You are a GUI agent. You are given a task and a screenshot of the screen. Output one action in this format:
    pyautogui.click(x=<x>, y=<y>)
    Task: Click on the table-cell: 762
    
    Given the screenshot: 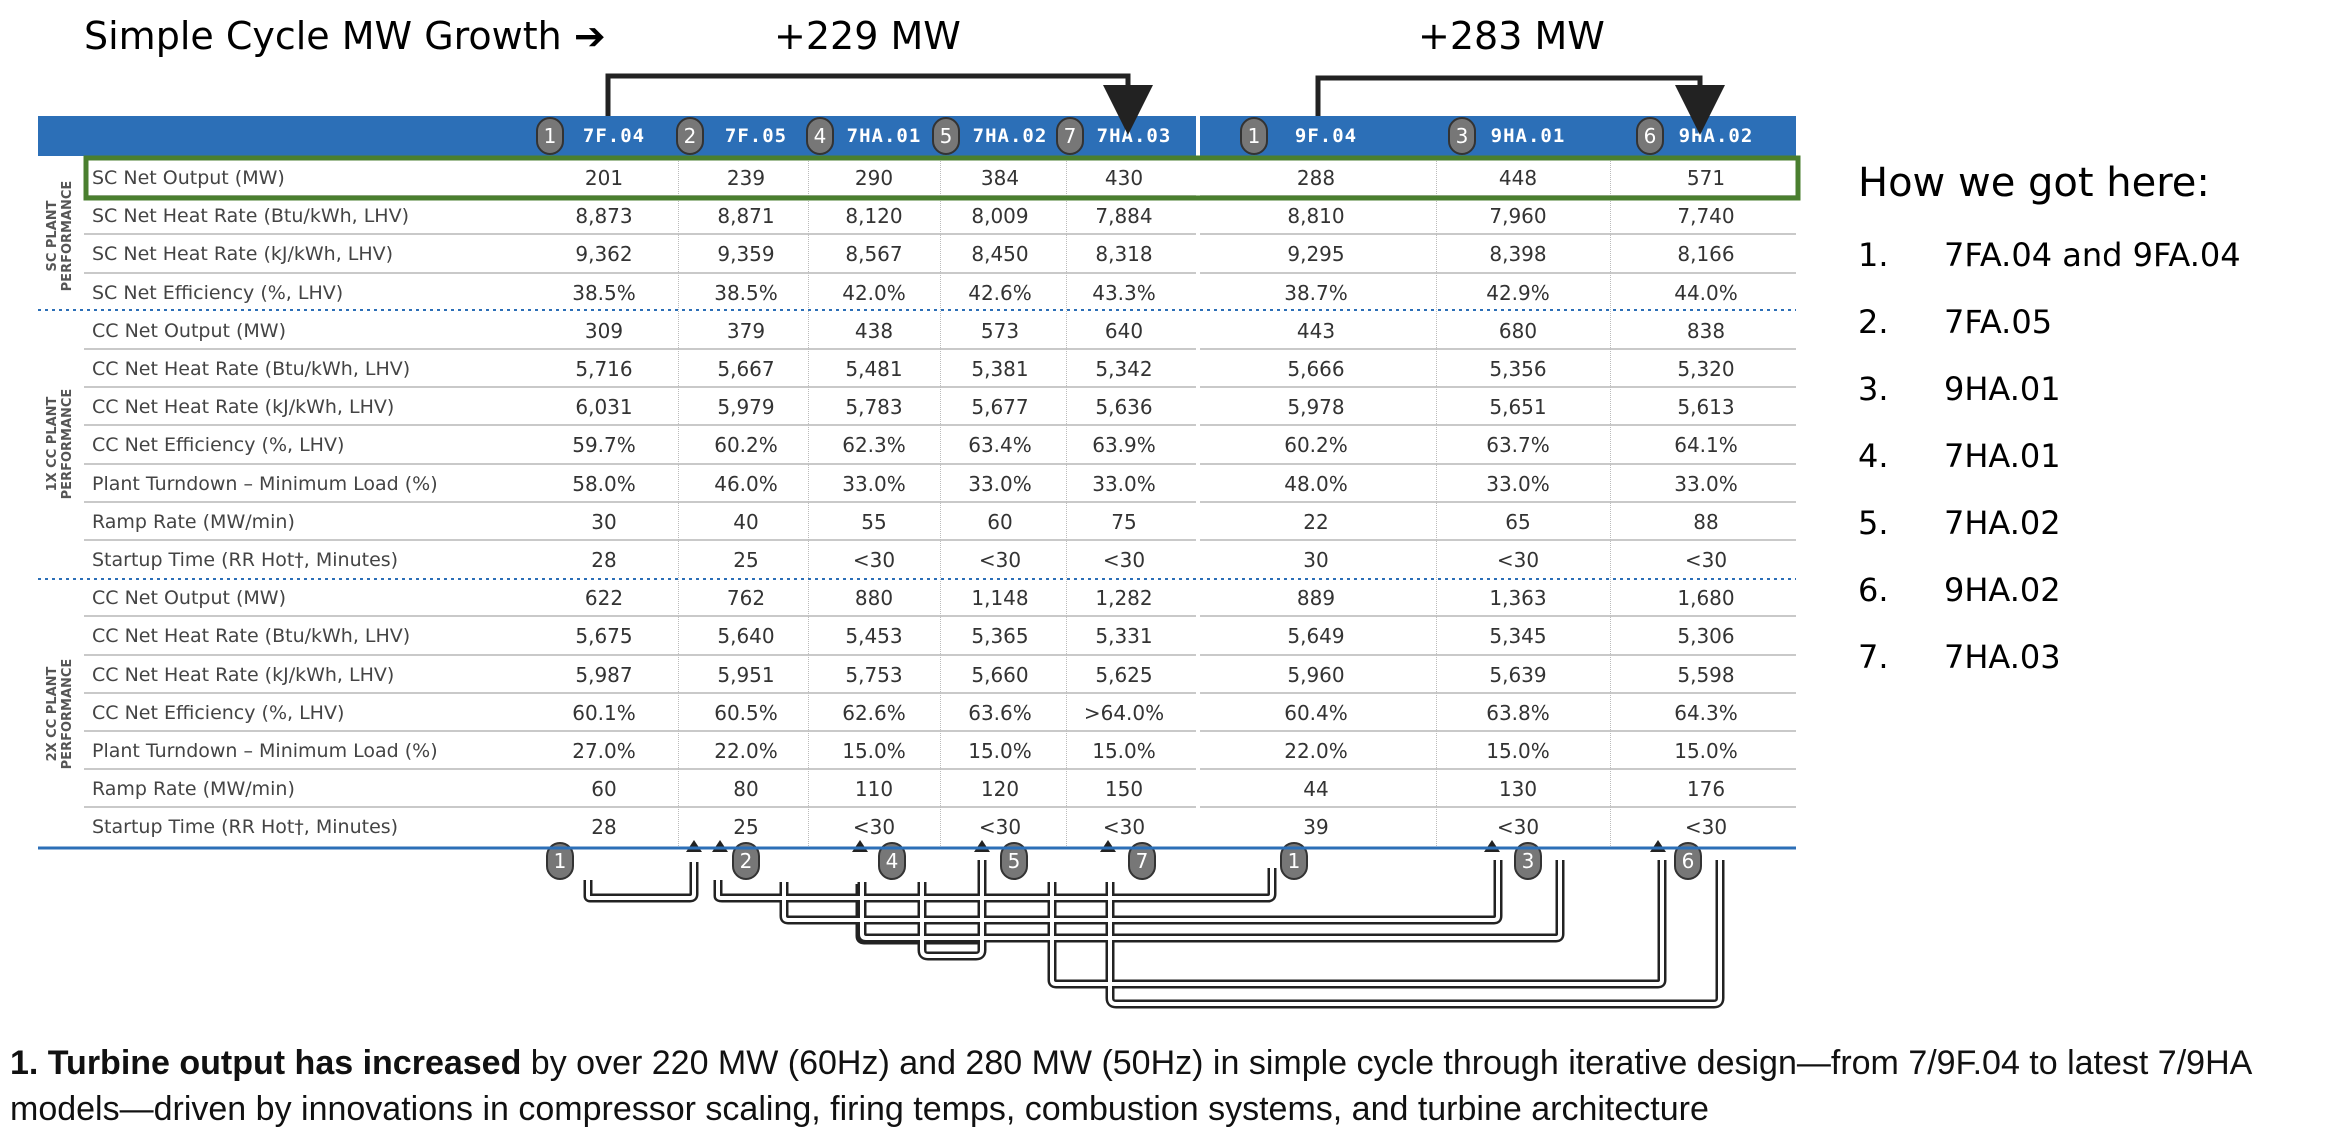 What is the action you would take?
    pyautogui.click(x=746, y=598)
    